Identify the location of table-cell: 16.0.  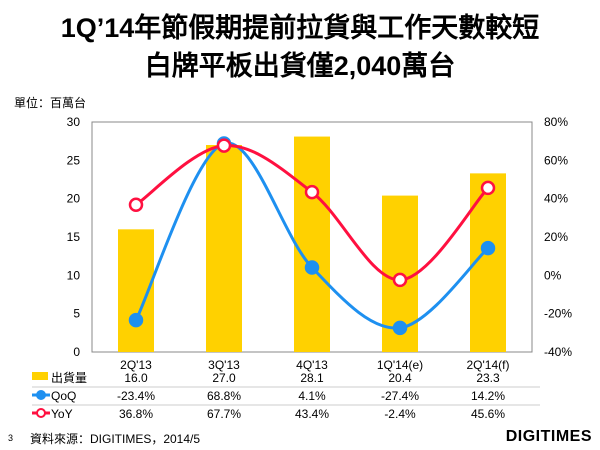
(136, 378).